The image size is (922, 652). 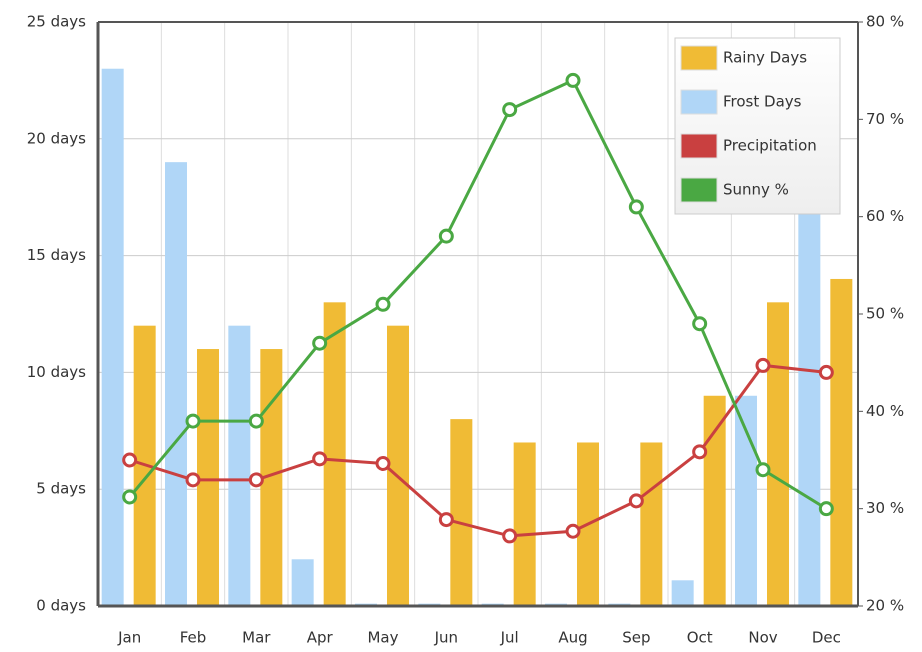 I want to click on y2-tick-label: 20 %, so click(x=885, y=606).